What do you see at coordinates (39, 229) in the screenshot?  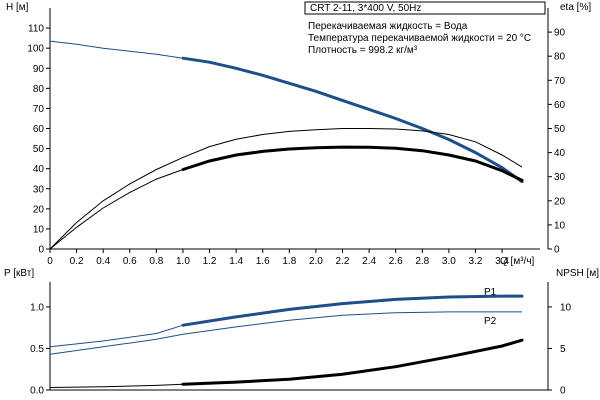 I see `h-tick-label: 10` at bounding box center [39, 229].